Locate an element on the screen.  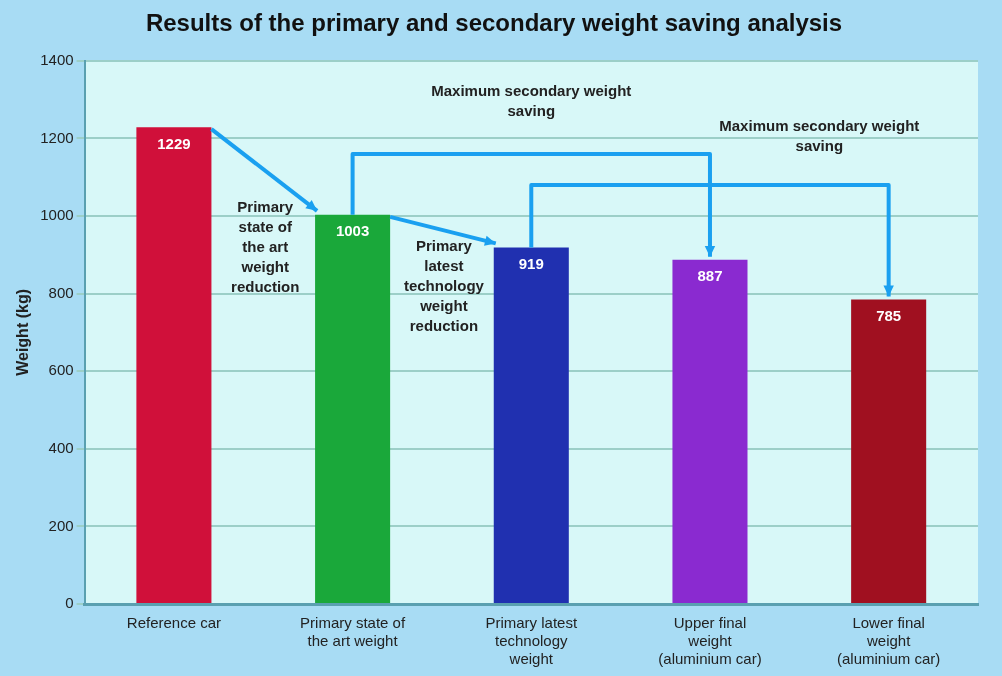
y-tick-label: 800 is located at coordinates (61, 292).